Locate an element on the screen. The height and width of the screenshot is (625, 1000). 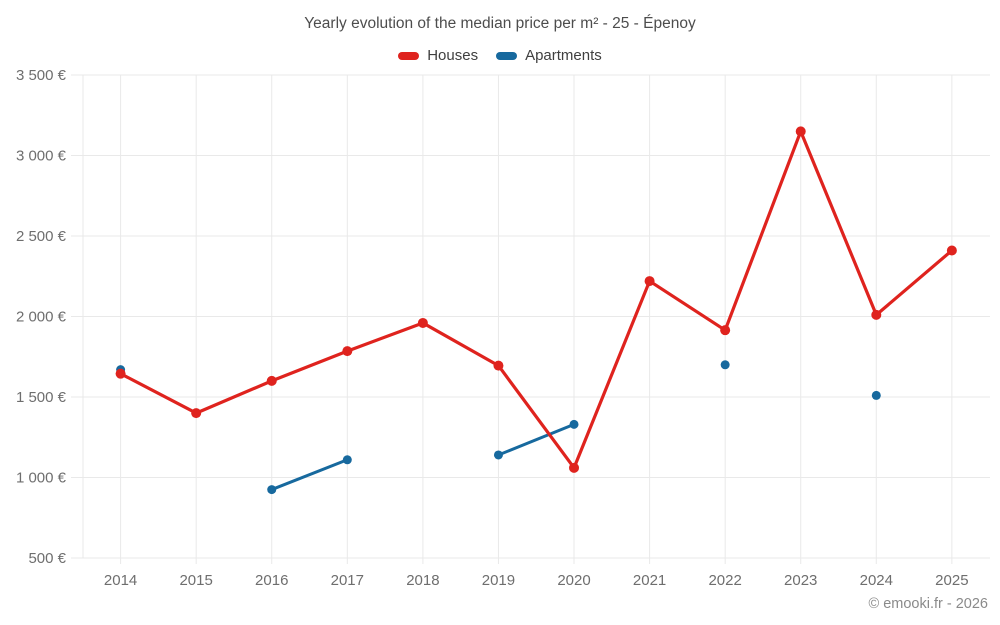
x-axis-tick-label: 2017 is located at coordinates (347, 580).